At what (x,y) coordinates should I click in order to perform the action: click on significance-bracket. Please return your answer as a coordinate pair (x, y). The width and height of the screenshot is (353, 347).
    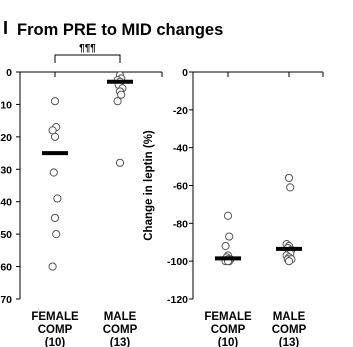
    Looking at the image, I should click on (87, 58).